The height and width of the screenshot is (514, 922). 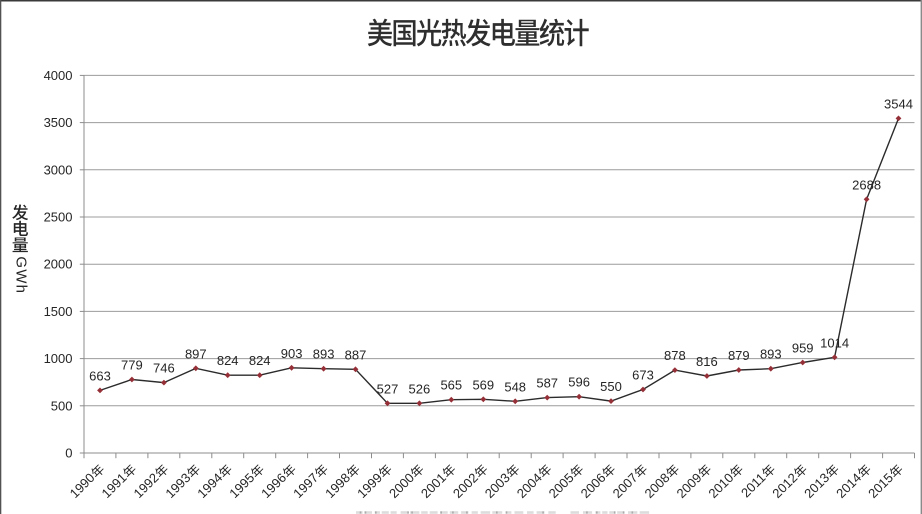 I want to click on svg-text: 4000, so click(x=58, y=75).